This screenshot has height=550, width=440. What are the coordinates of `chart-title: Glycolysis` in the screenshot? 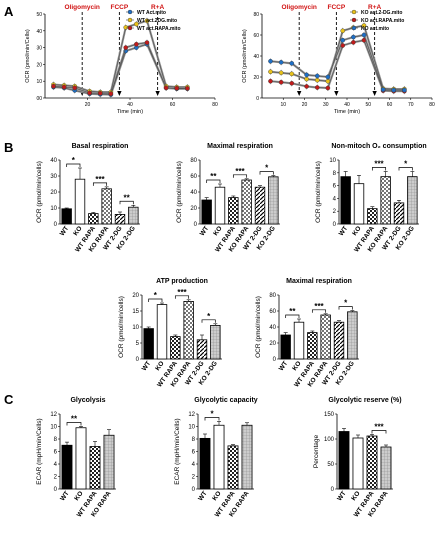 It's located at (87, 400).